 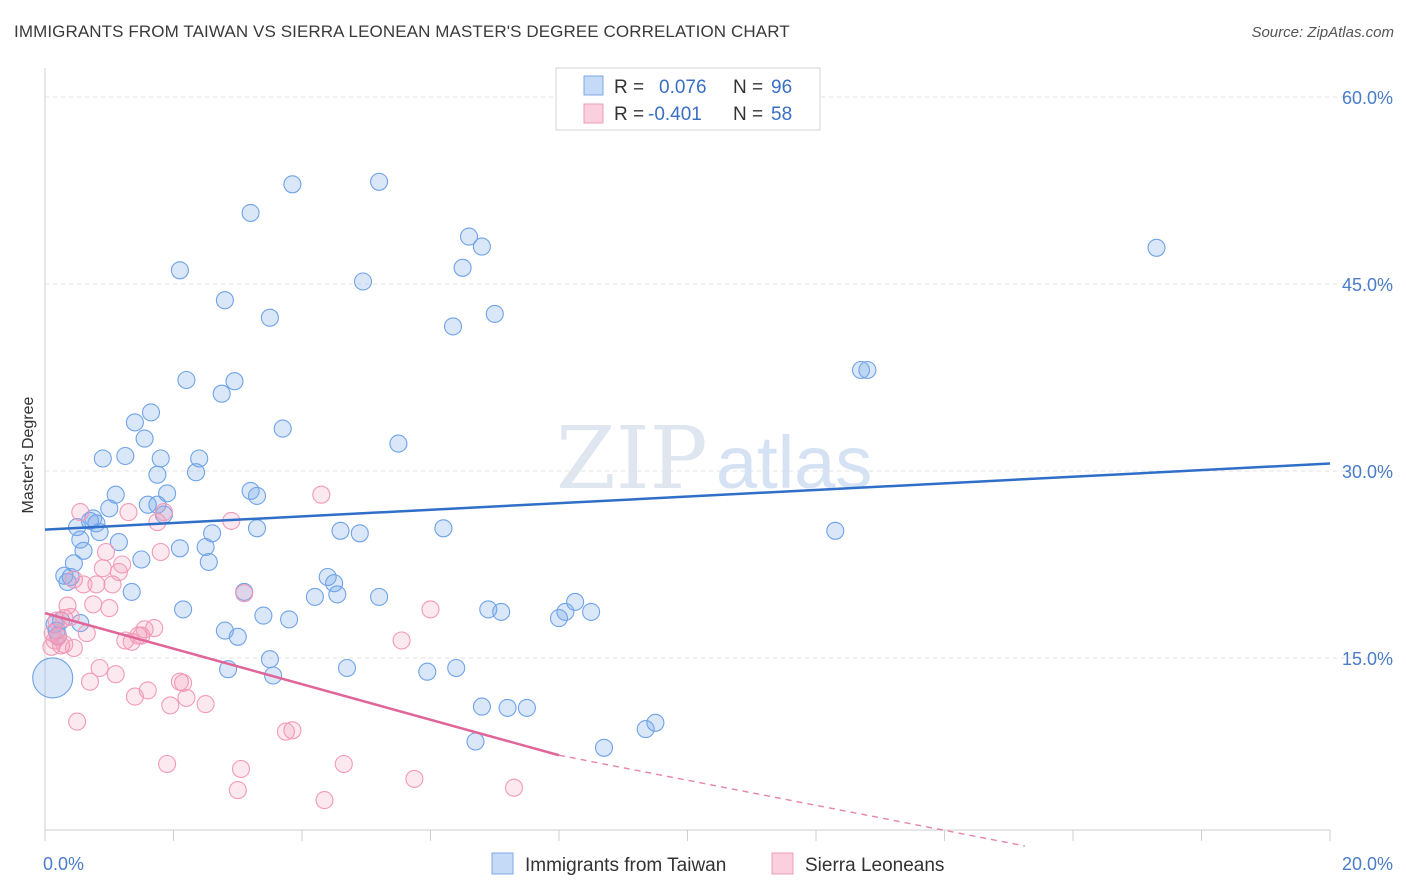 I want to click on legend-swatch-sierra, so click(x=593, y=113).